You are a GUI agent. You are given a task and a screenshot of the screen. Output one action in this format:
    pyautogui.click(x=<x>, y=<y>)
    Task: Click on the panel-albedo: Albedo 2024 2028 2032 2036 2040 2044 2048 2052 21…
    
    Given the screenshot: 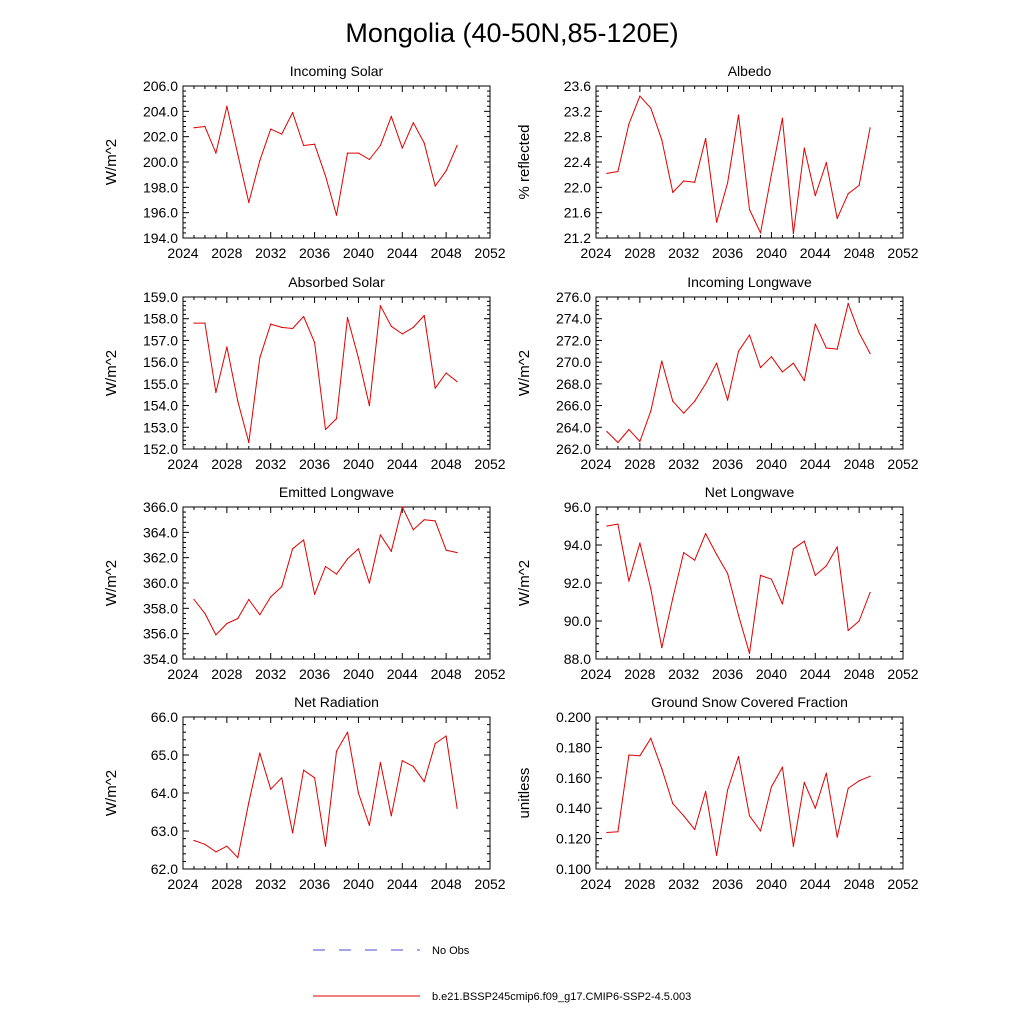 What is the action you would take?
    pyautogui.click(x=717, y=162)
    